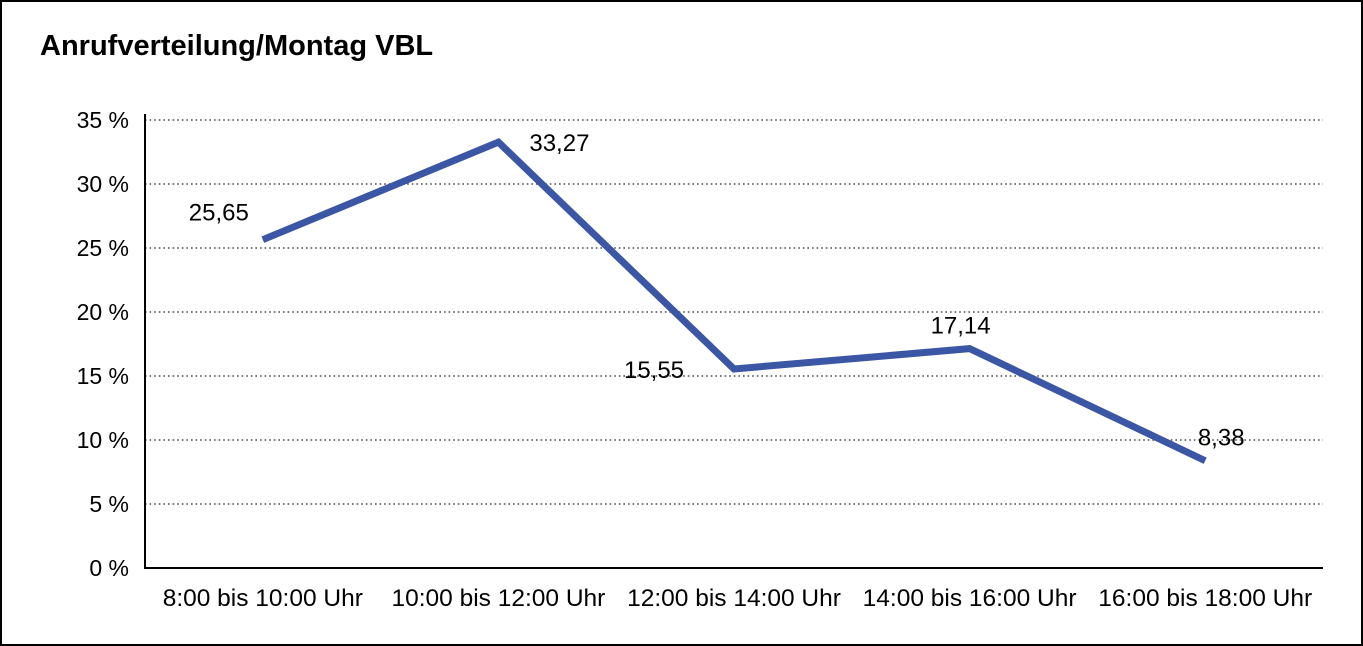 The width and height of the screenshot is (1363, 646). What do you see at coordinates (961, 326) in the screenshot?
I see `data-label: 17,14` at bounding box center [961, 326].